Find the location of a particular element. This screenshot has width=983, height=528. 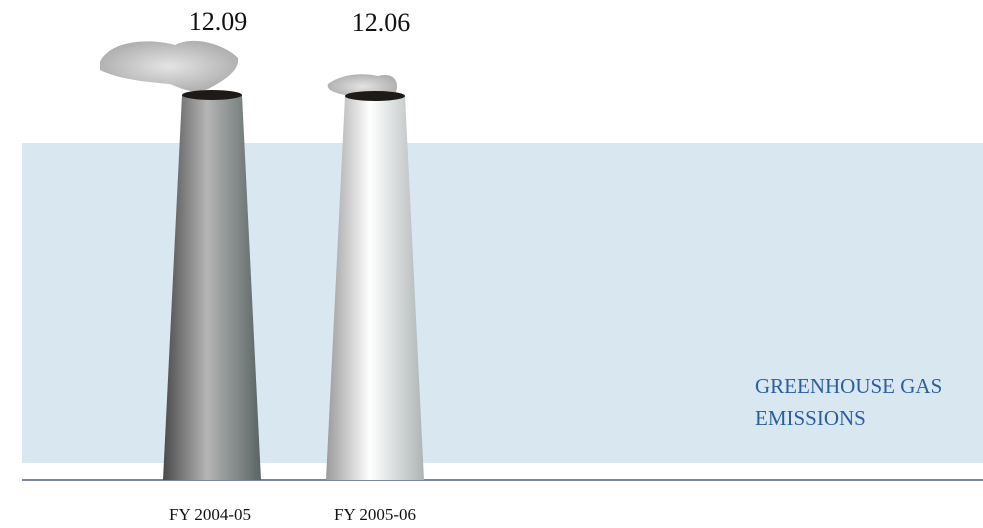

x-tick-label: FY 2004-05 is located at coordinates (210, 514).